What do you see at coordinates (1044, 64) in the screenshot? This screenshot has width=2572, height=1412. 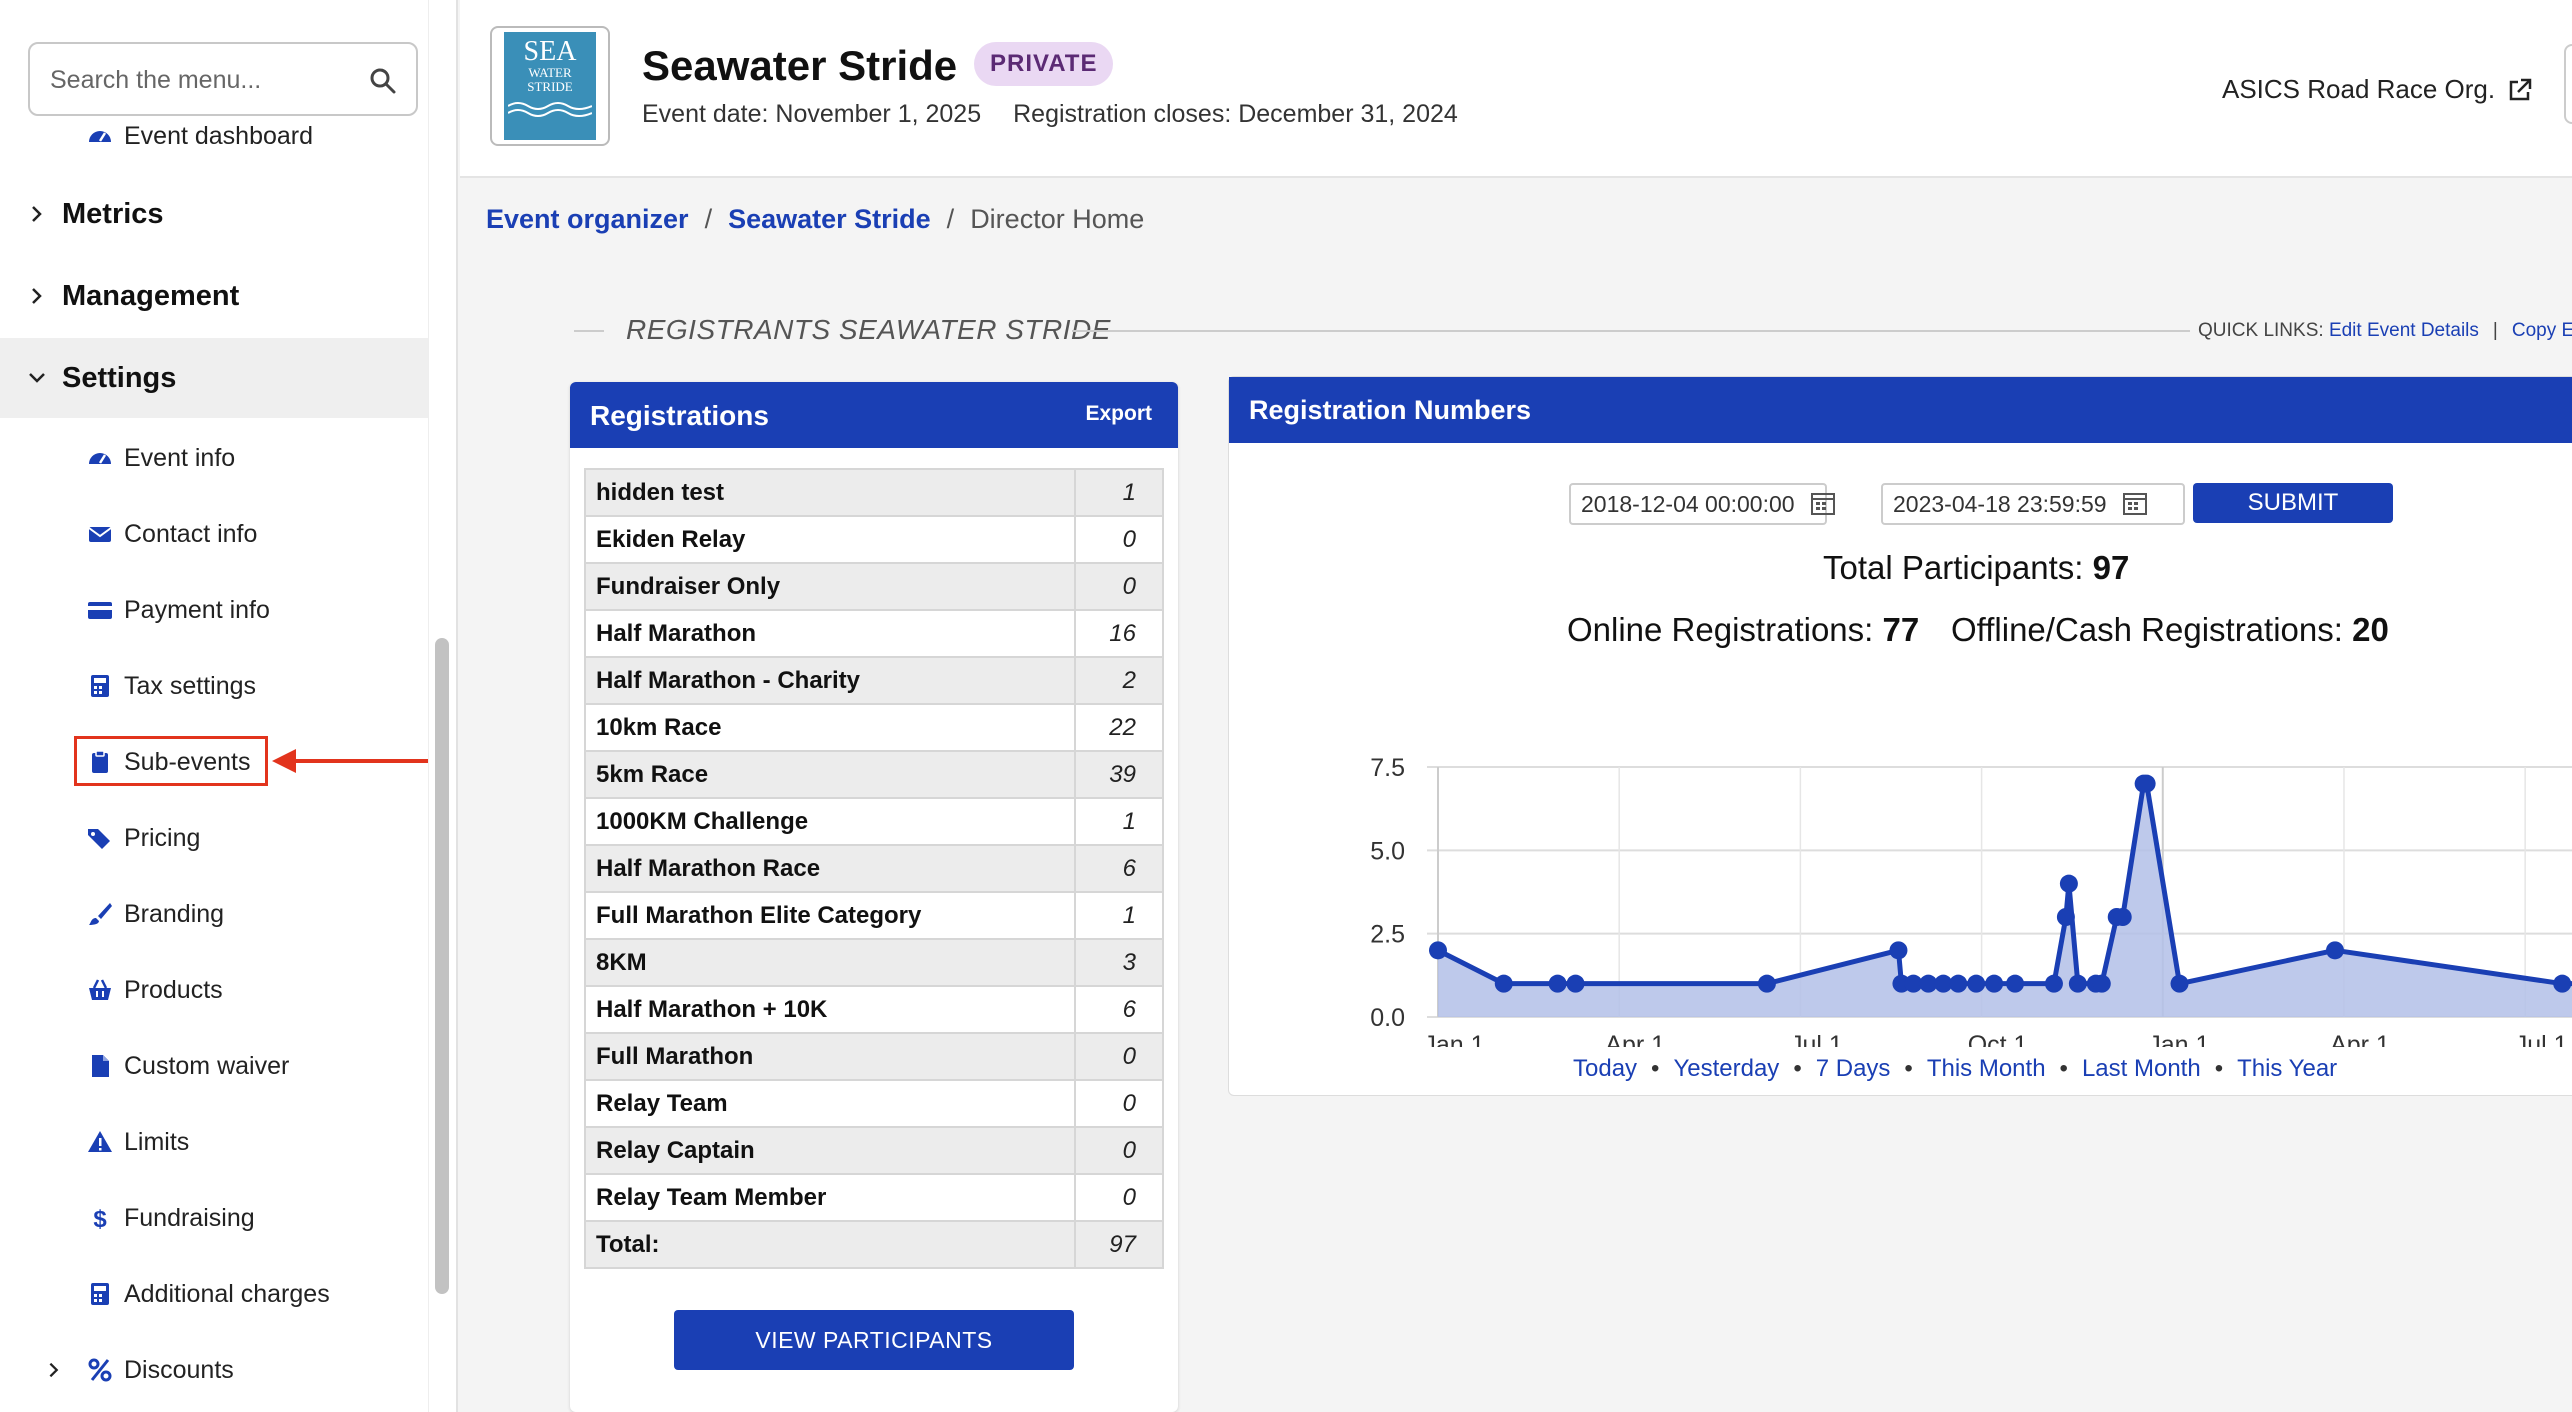 I see `status-badge: PRIVATE` at bounding box center [1044, 64].